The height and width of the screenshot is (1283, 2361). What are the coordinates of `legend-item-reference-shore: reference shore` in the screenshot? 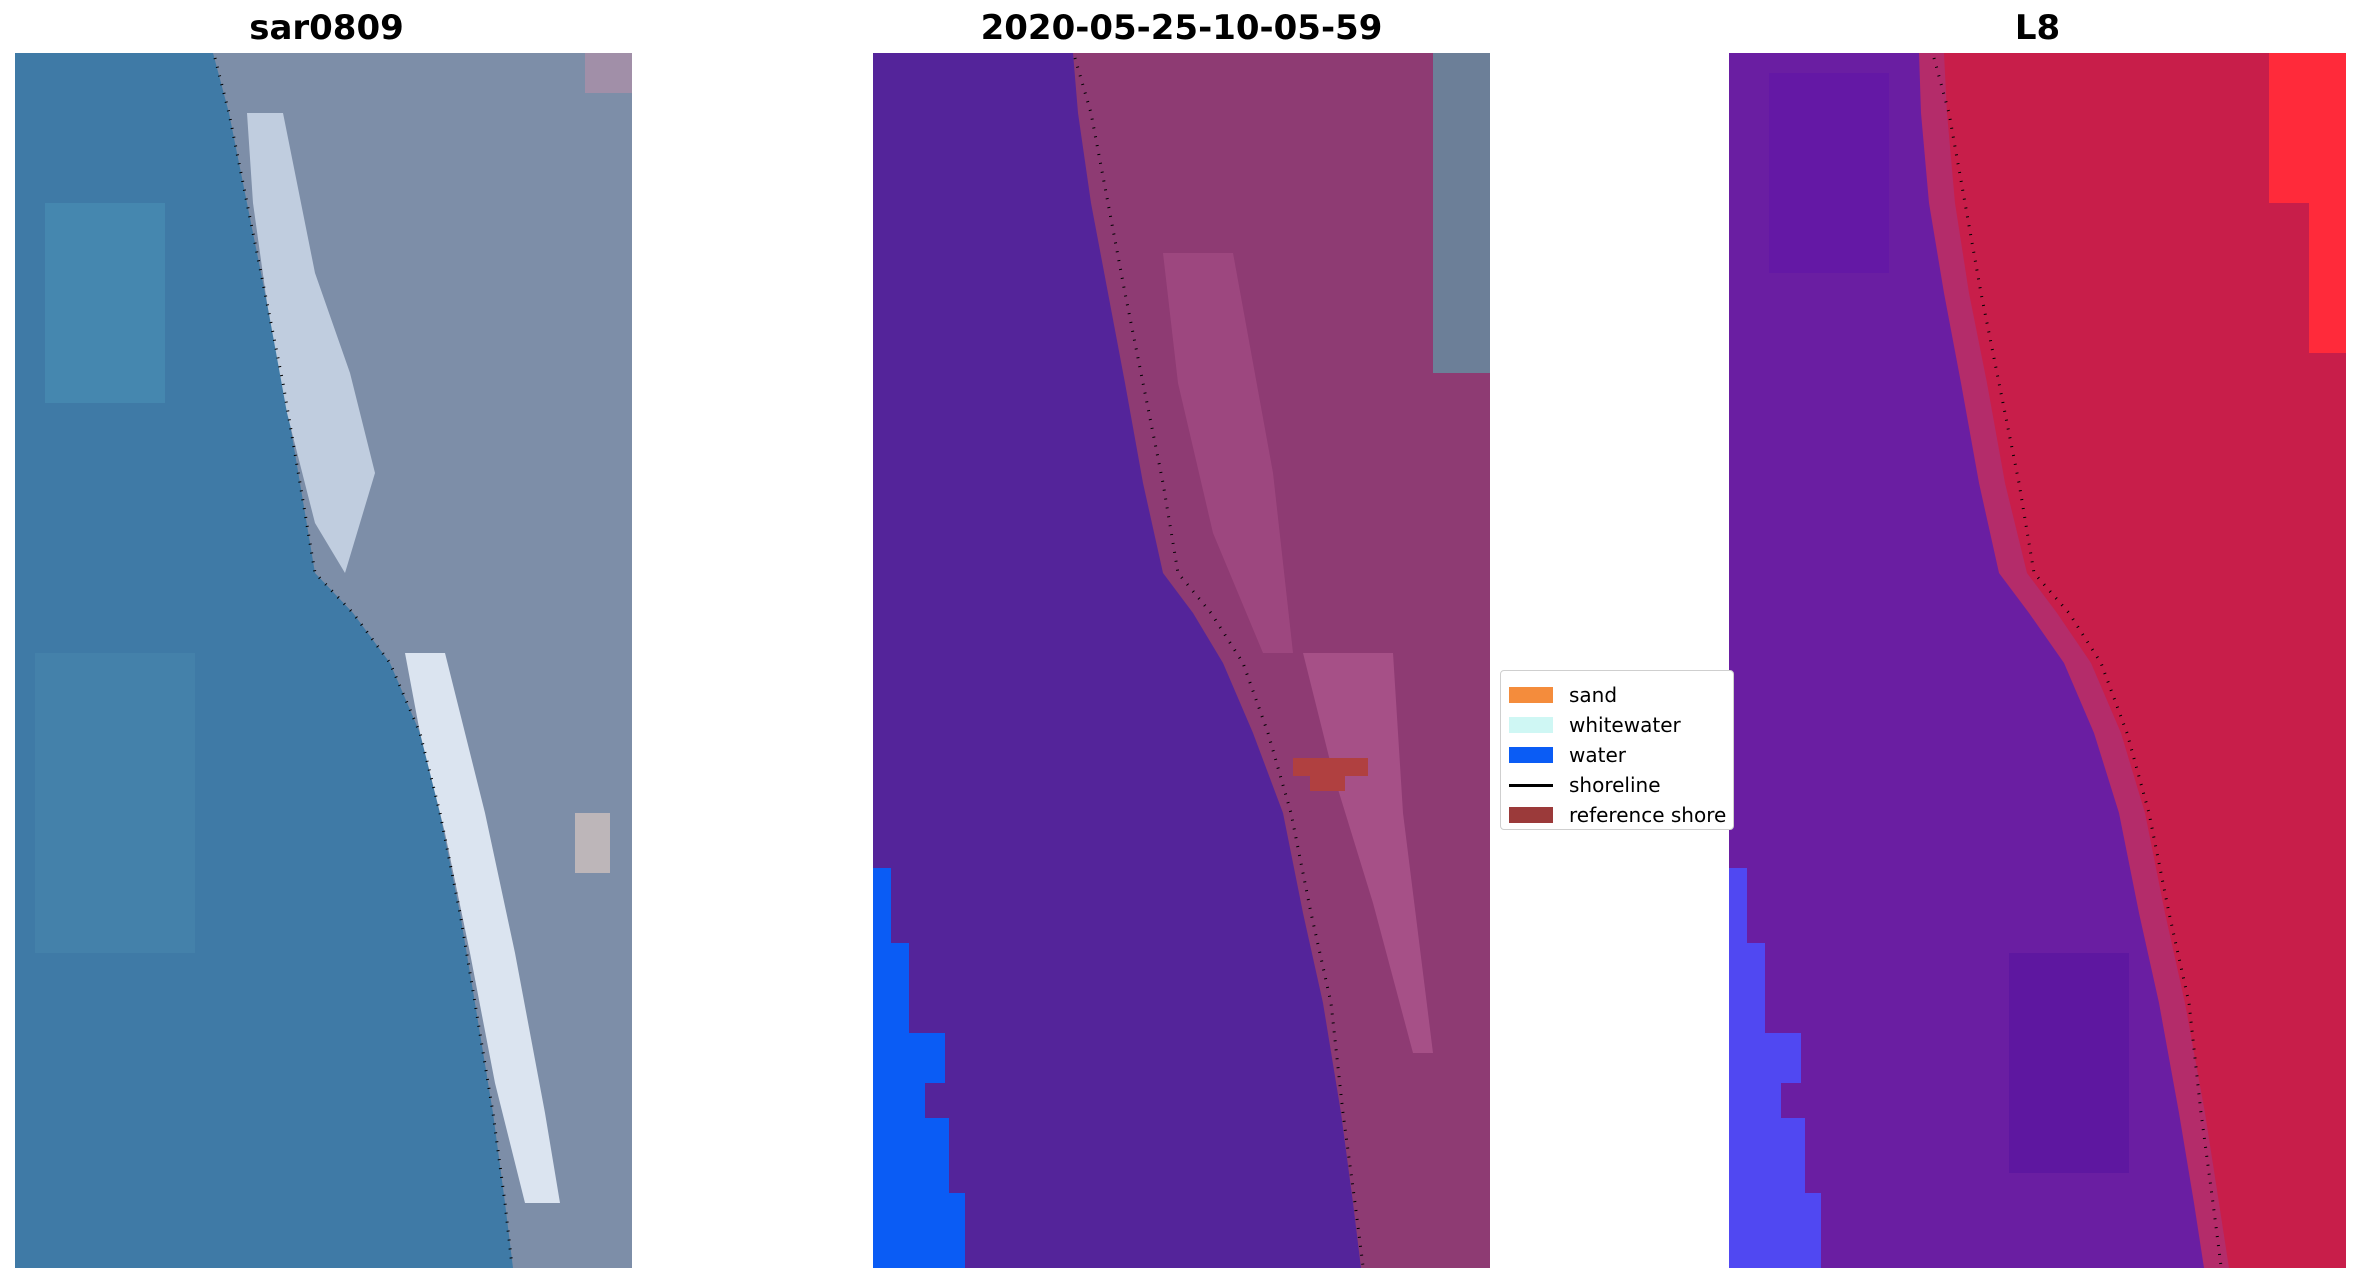 It's located at (1617, 815).